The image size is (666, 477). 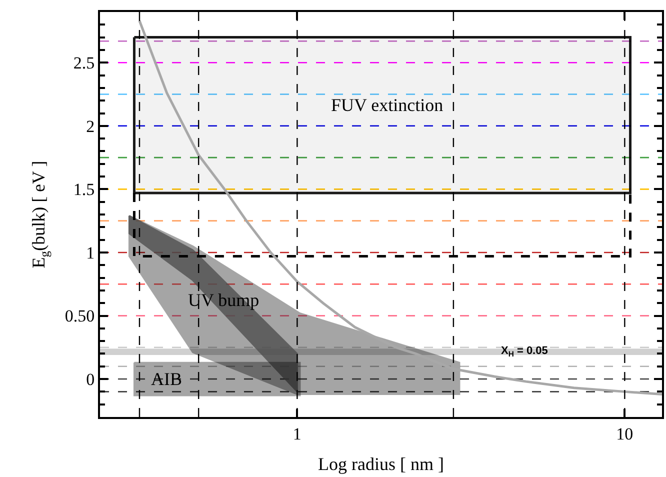 What do you see at coordinates (84, 190) in the screenshot?
I see `y-tick-label: 1.5` at bounding box center [84, 190].